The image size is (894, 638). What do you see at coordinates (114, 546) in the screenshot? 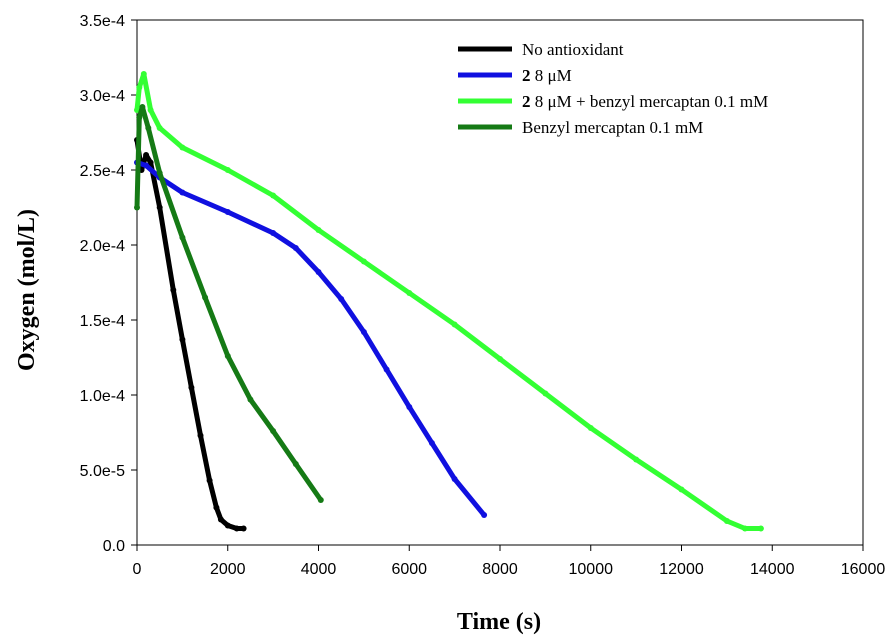
I see `y-tick-label: 0.0` at bounding box center [114, 546].